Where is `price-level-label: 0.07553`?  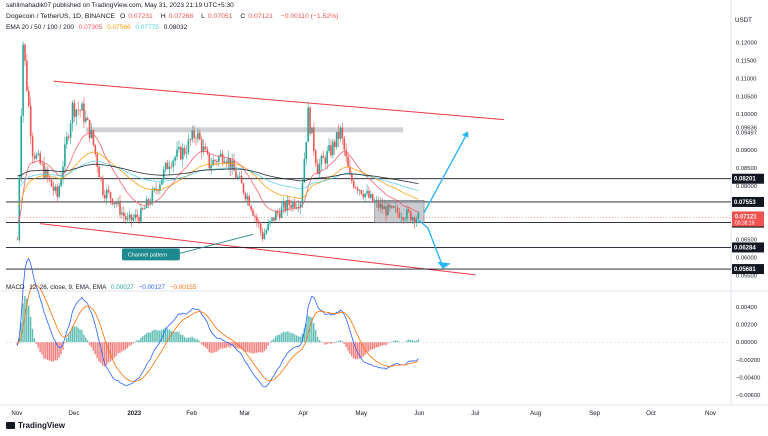 price-level-label: 0.07553 is located at coordinates (745, 203).